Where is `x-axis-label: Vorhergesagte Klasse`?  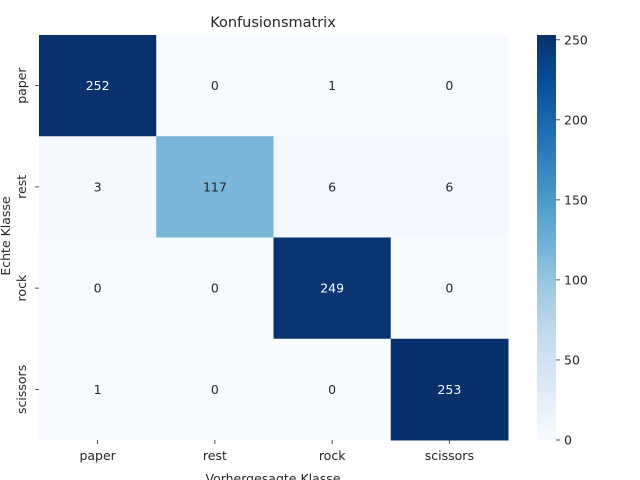 x-axis-label: Vorhergesagte Klasse is located at coordinates (272, 475).